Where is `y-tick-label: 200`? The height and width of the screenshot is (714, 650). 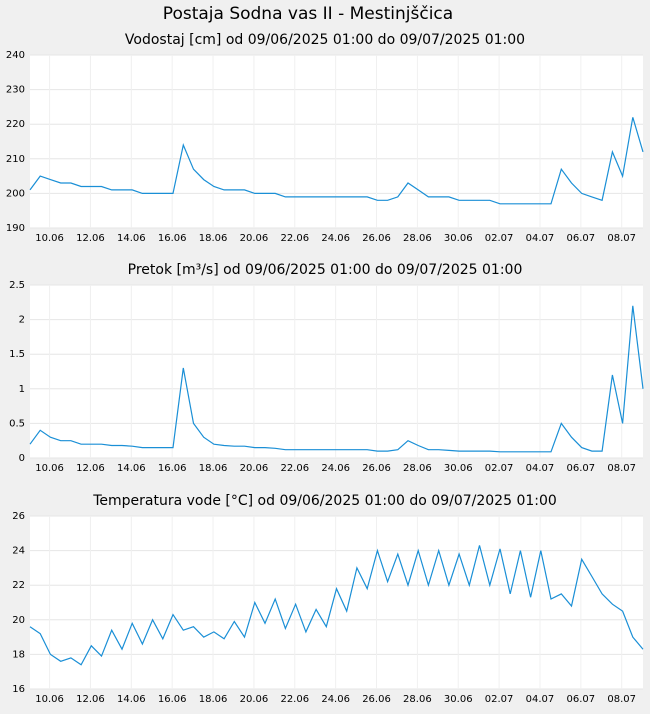
y-tick-label: 200 is located at coordinates (15, 193).